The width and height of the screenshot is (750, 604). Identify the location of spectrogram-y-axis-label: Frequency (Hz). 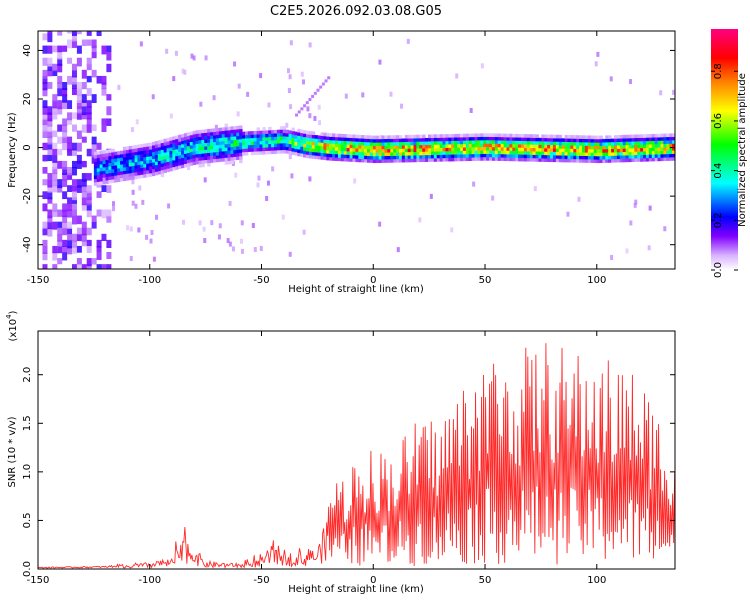
(12, 150).